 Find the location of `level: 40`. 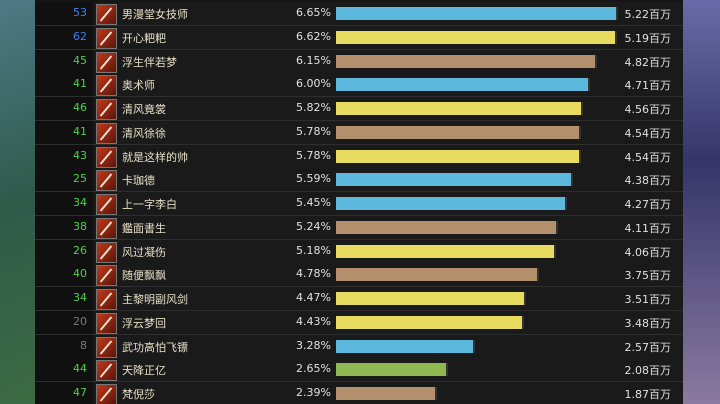

level: 40 is located at coordinates (80, 274).